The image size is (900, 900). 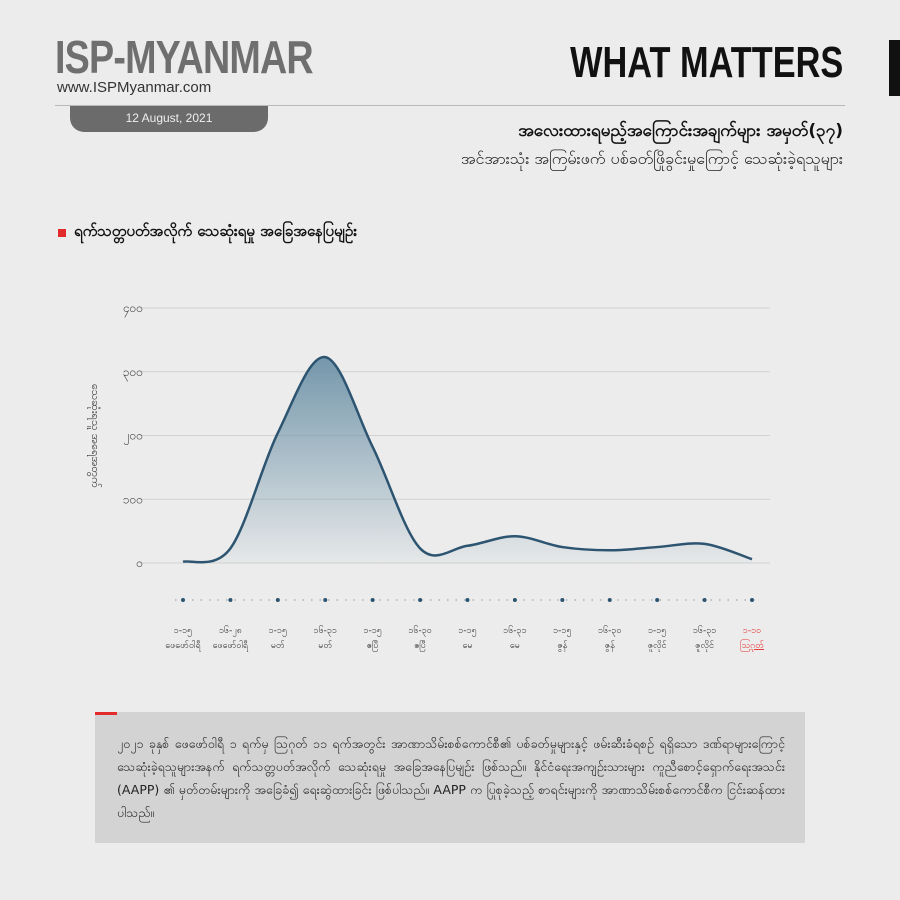 I want to click on x-tick-range: ၁၆-၂၈, so click(x=230, y=631).